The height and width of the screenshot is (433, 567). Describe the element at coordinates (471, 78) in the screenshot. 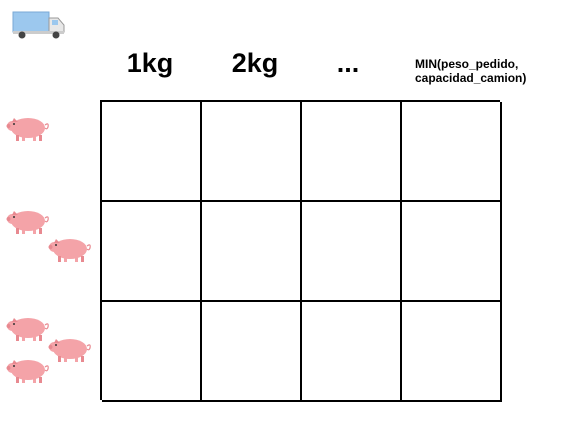

I see `column-header-min-line2: capacidad_camion)` at that location.